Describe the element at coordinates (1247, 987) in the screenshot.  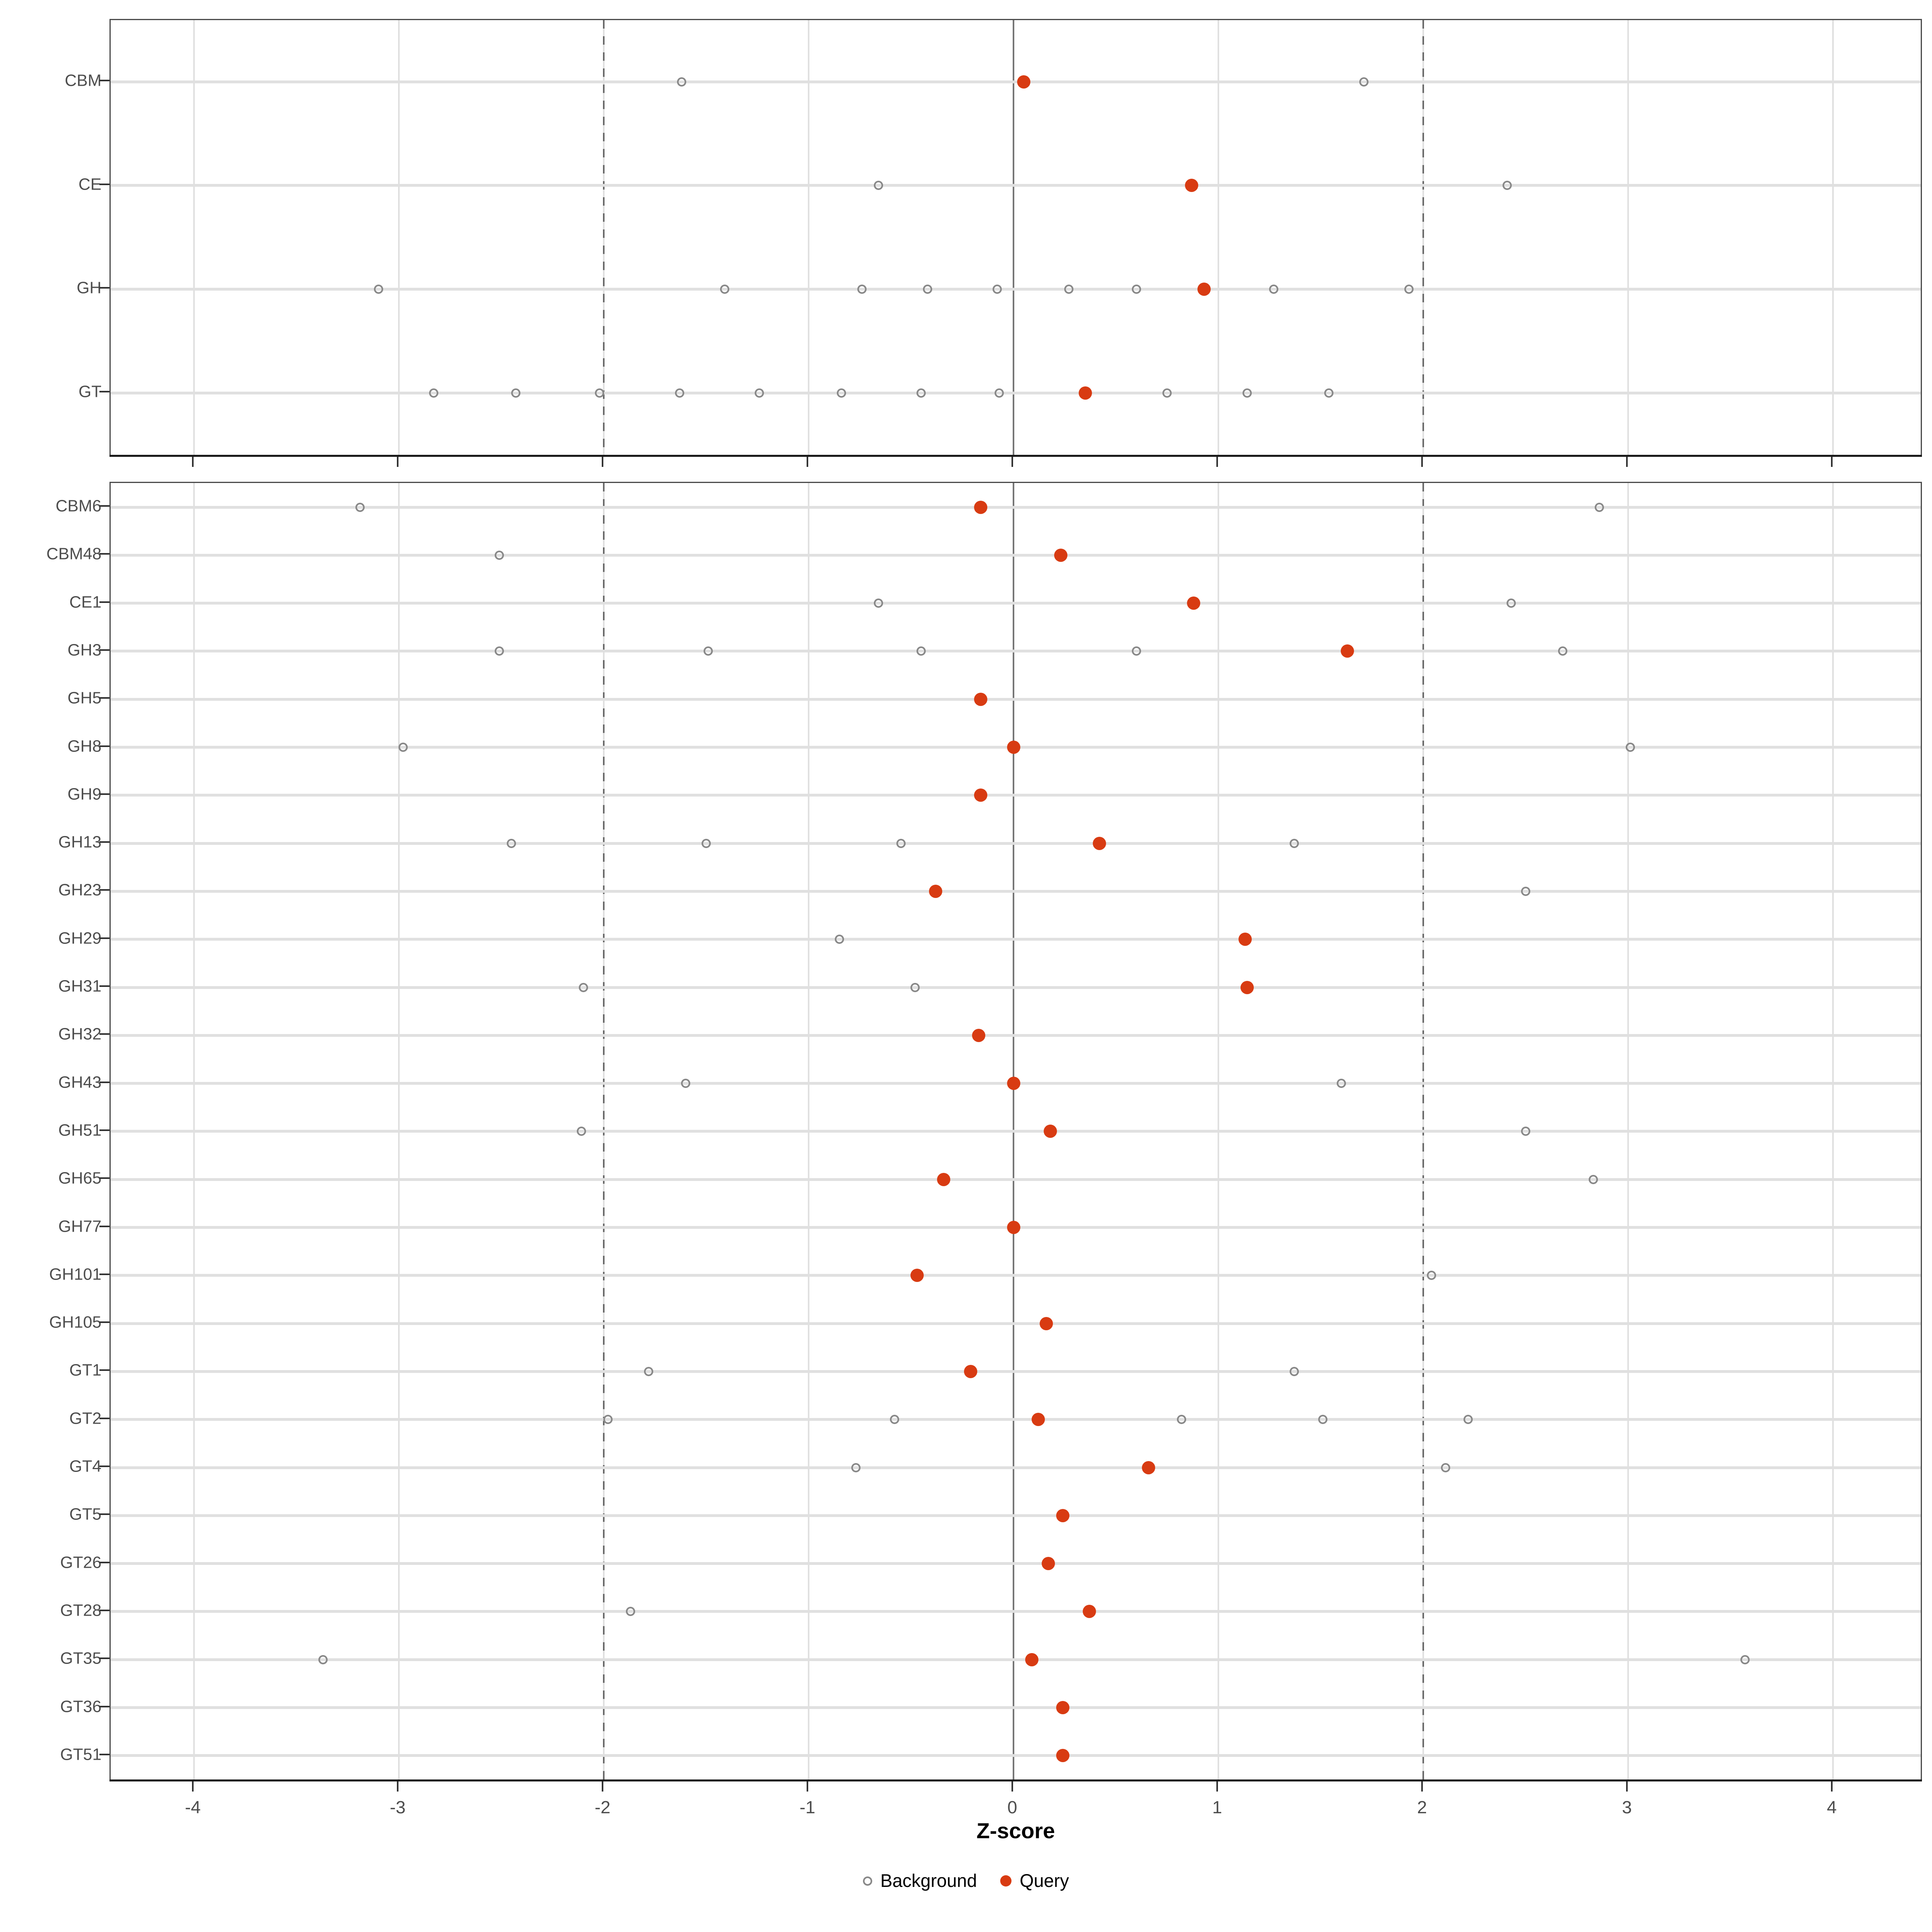
I see `query-point-GH31` at that location.